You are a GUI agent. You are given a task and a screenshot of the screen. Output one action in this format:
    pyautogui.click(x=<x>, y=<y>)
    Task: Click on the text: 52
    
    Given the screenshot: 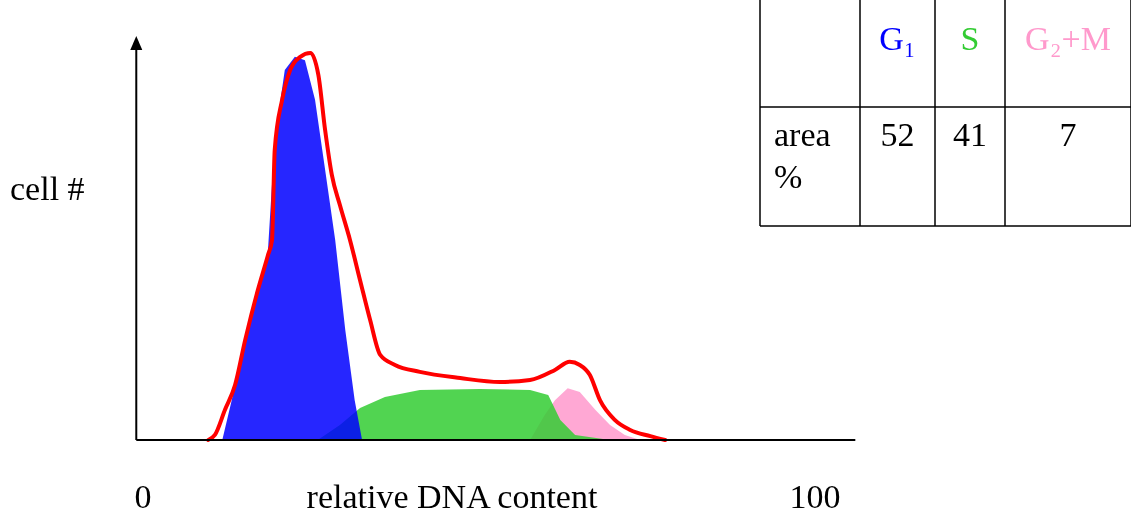 What is the action you would take?
    pyautogui.click(x=897, y=134)
    